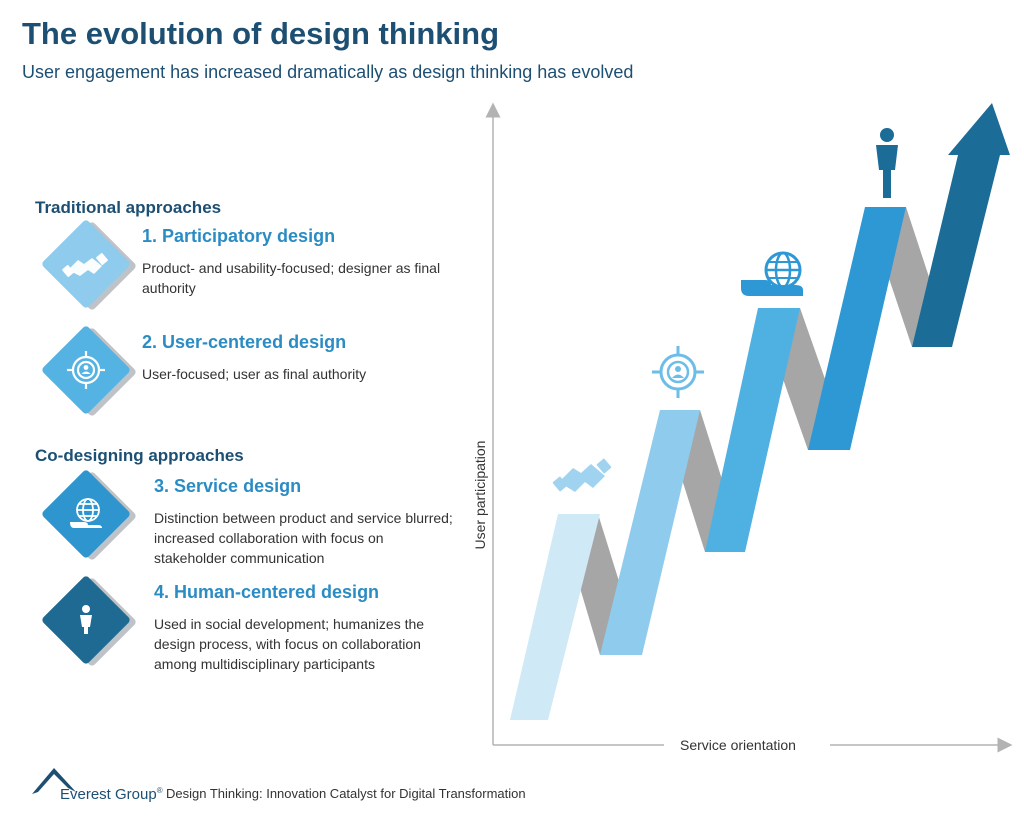 The image size is (1024, 818). I want to click on step-3-service, so click(752, 430).